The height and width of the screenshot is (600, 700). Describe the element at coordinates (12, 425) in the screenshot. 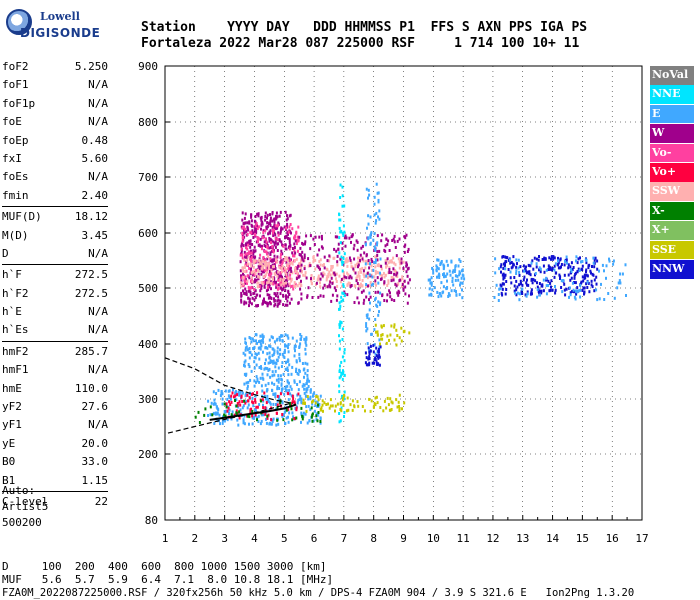

I see `param-label: yF1` at that location.